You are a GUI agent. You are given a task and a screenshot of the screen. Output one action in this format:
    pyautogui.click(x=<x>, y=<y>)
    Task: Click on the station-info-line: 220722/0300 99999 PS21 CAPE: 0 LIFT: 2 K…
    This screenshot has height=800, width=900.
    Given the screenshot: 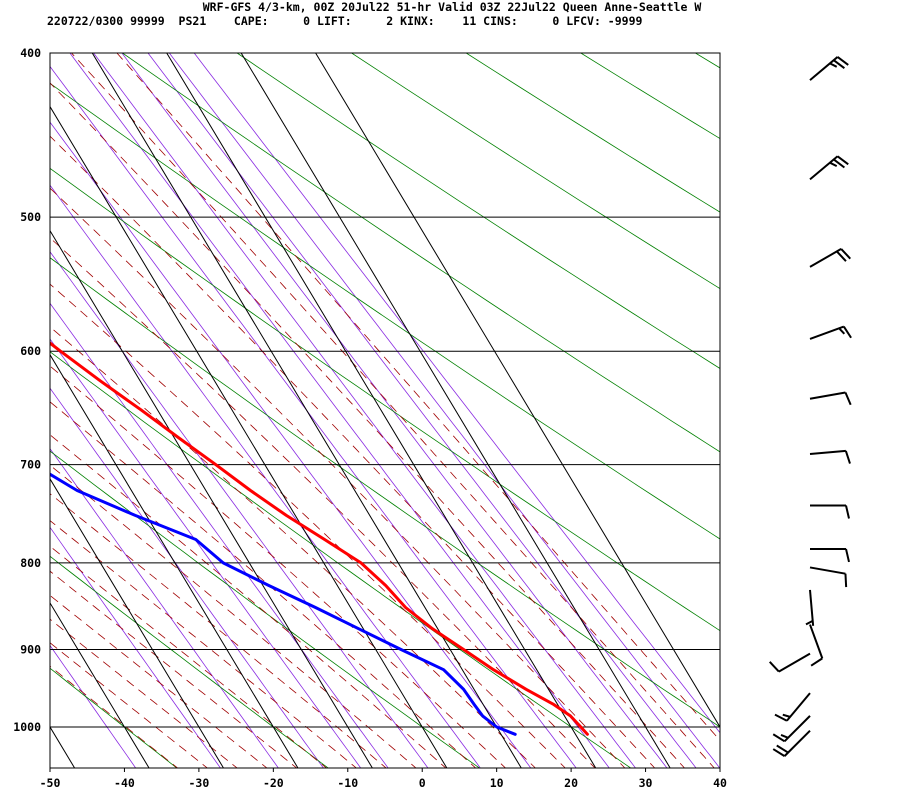 What is the action you would take?
    pyautogui.click(x=345, y=21)
    